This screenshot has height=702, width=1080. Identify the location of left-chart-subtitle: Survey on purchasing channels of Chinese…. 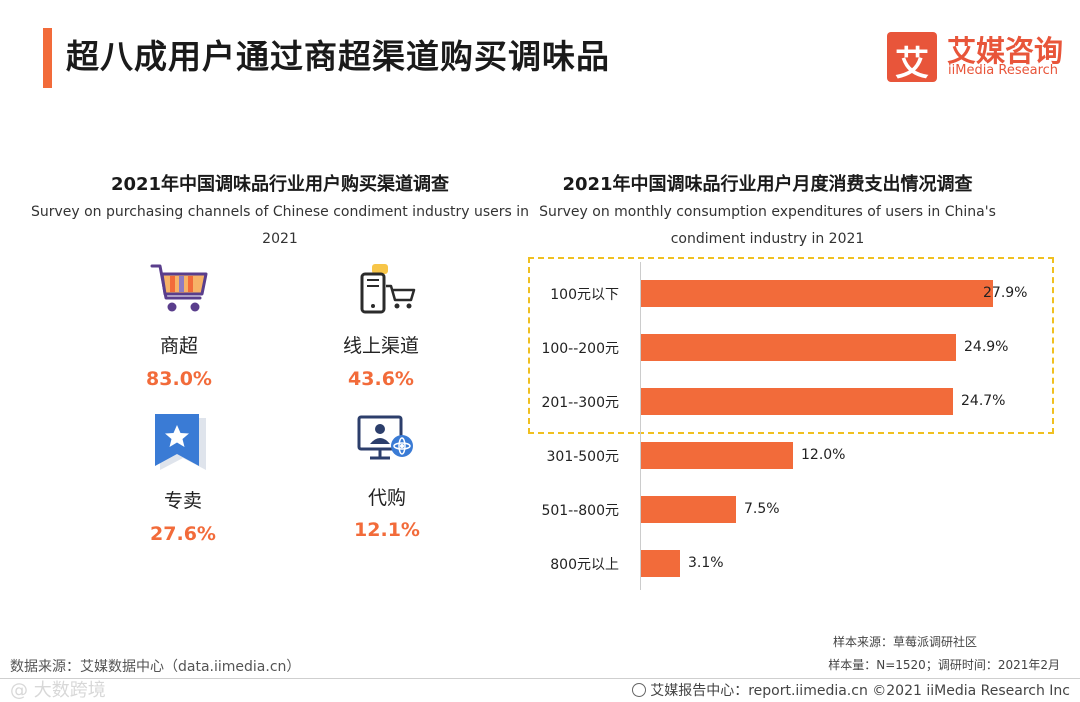
(280, 225).